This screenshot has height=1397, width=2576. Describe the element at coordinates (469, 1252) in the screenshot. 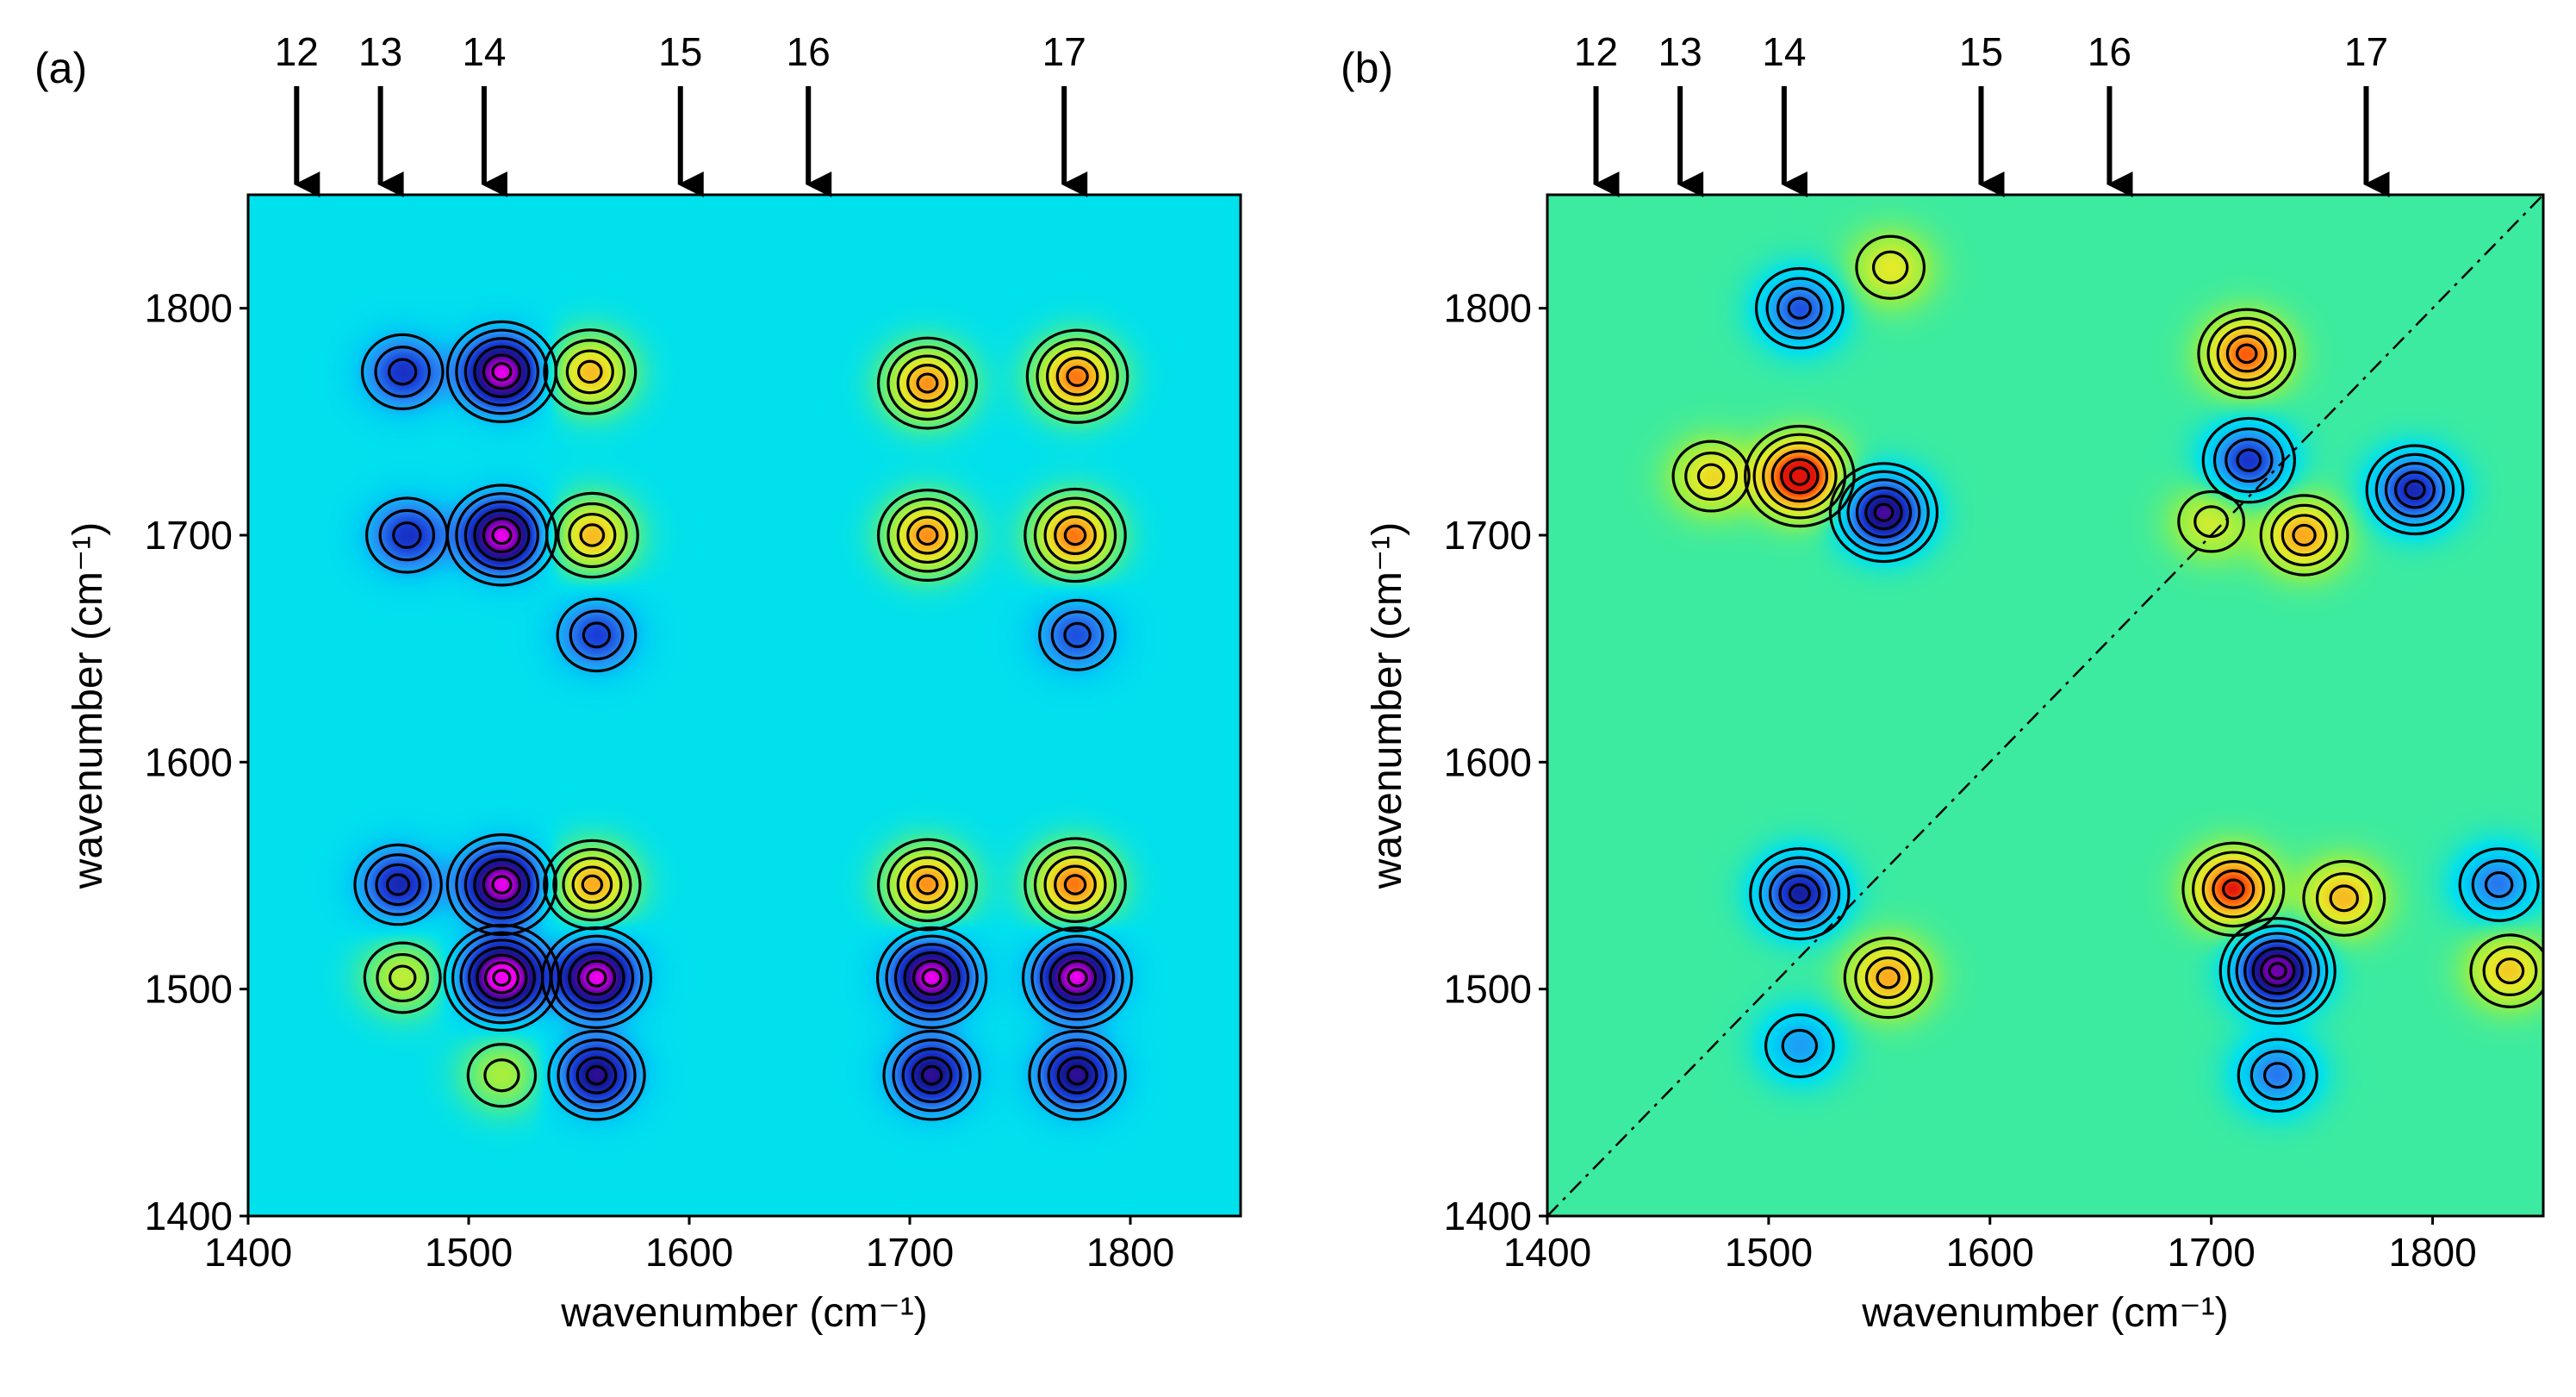

I see `x-tick-label: 1500` at that location.